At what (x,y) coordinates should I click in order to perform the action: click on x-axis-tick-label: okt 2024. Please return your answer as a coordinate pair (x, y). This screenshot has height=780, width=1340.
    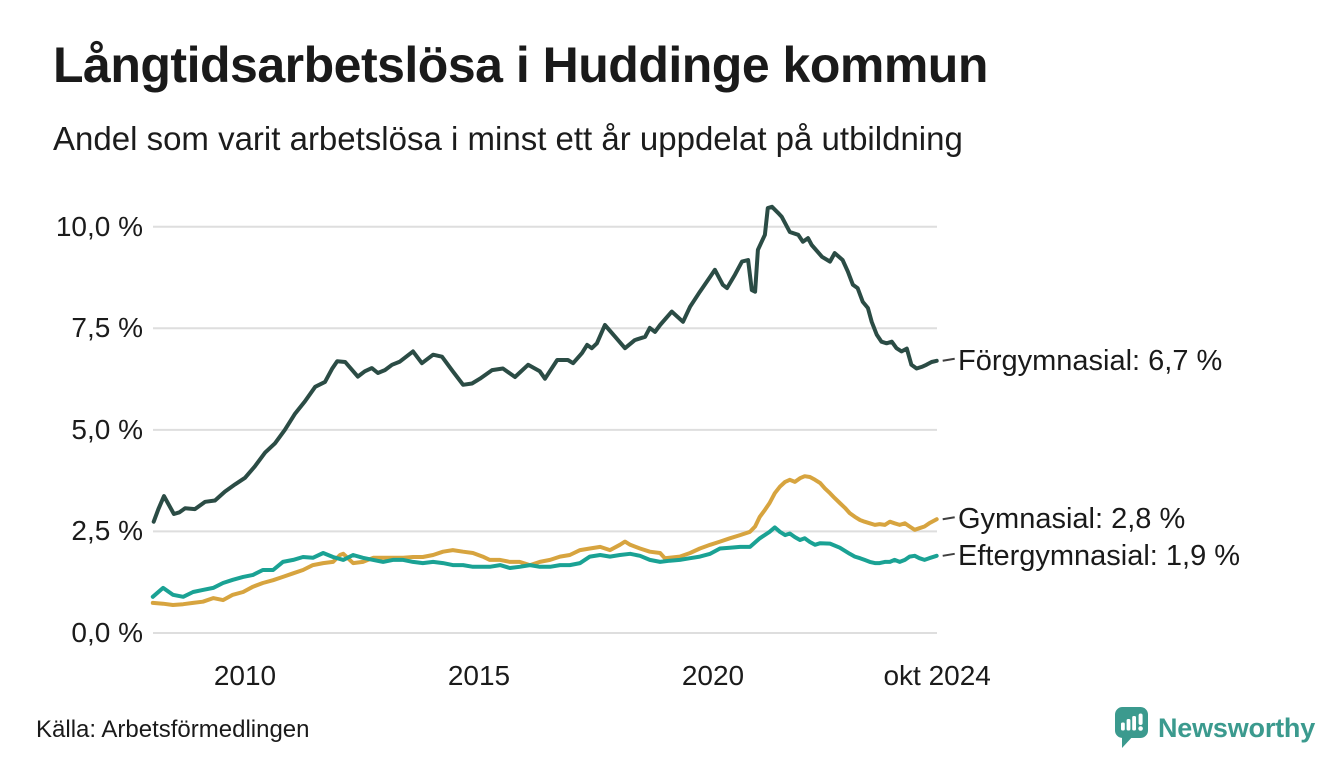
    Looking at the image, I should click on (937, 675).